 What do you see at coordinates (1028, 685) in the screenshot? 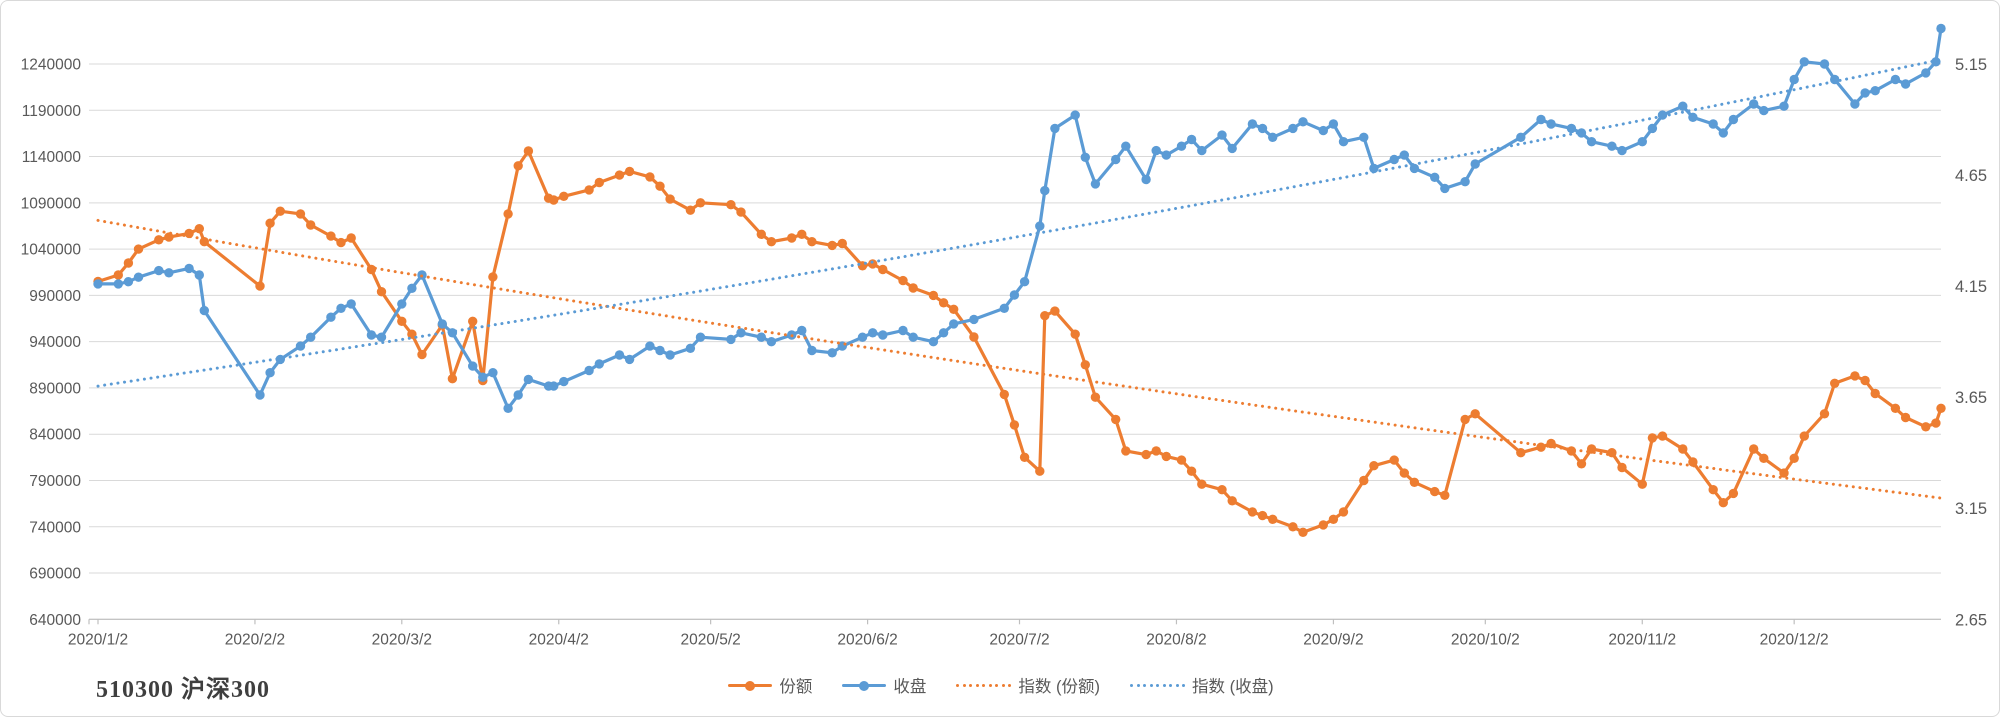
I see `legend-item-2: 指数 (份额)` at bounding box center [1028, 685].